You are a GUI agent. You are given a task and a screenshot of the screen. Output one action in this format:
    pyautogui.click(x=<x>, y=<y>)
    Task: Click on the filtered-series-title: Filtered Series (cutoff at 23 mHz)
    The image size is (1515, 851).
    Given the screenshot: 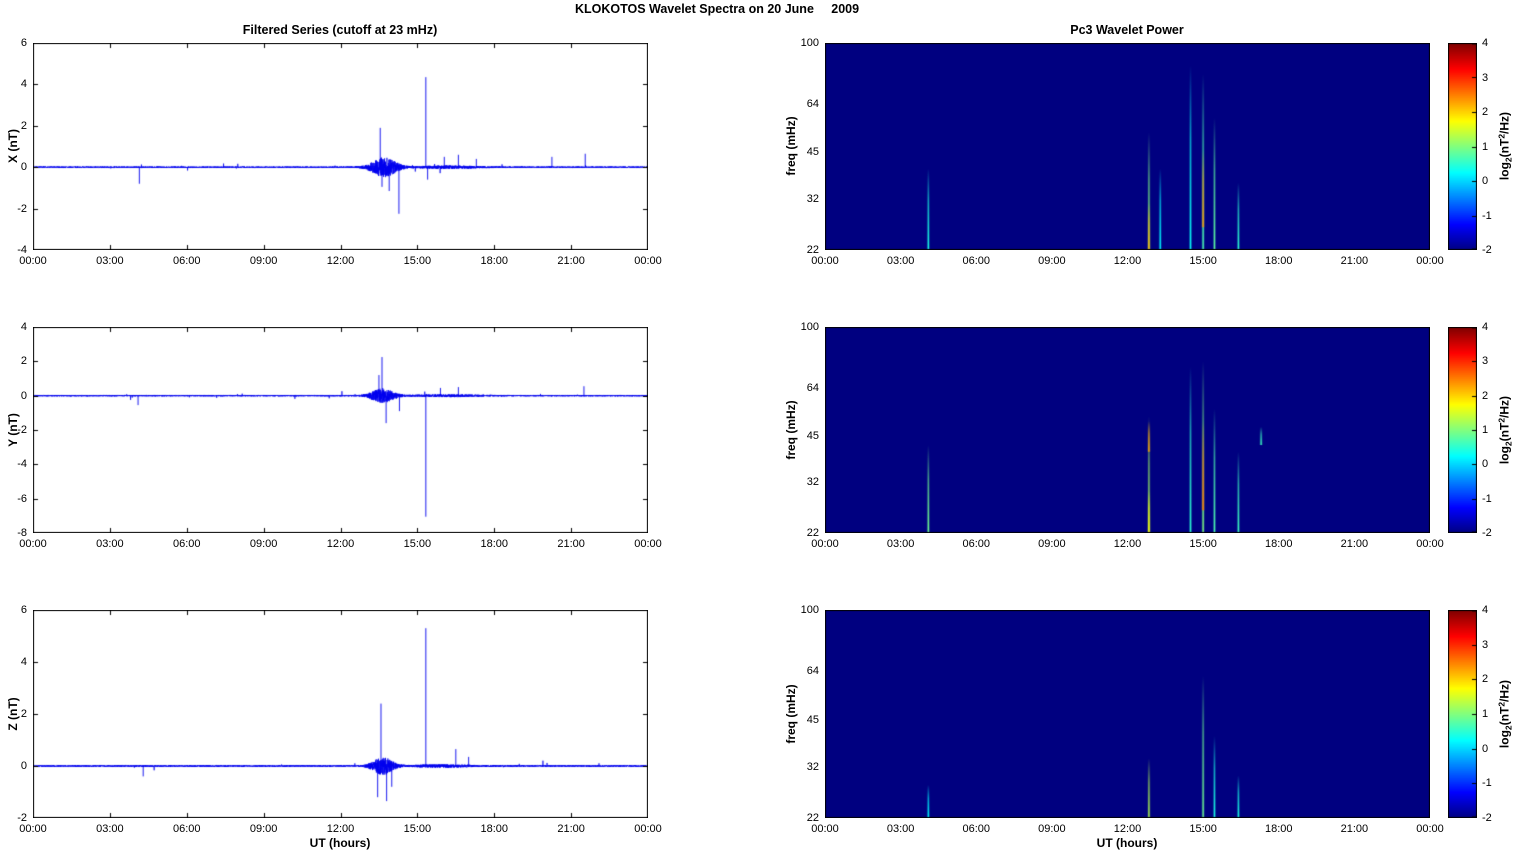 What is the action you would take?
    pyautogui.click(x=340, y=30)
    